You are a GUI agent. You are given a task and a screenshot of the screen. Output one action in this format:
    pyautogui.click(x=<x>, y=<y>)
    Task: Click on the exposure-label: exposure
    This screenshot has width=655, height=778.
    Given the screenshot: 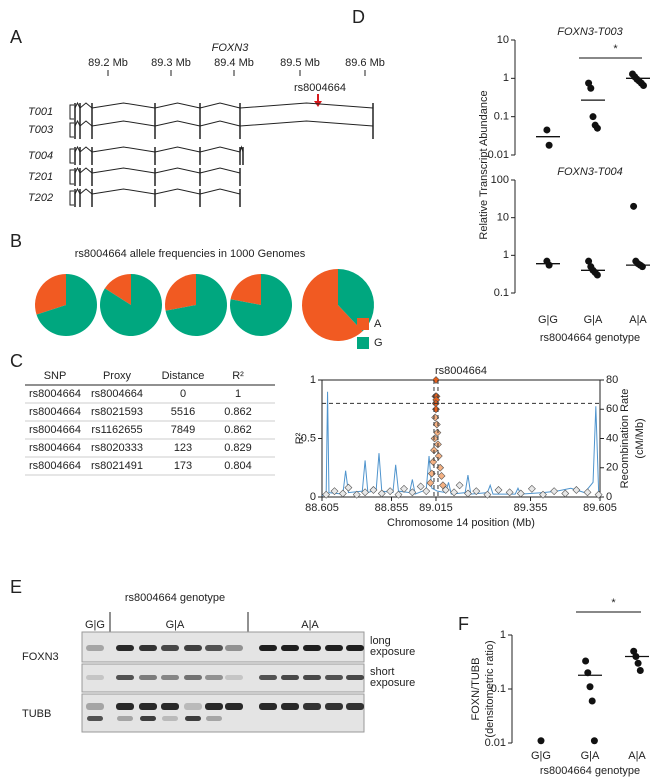 What is the action you would take?
    pyautogui.click(x=392, y=683)
    